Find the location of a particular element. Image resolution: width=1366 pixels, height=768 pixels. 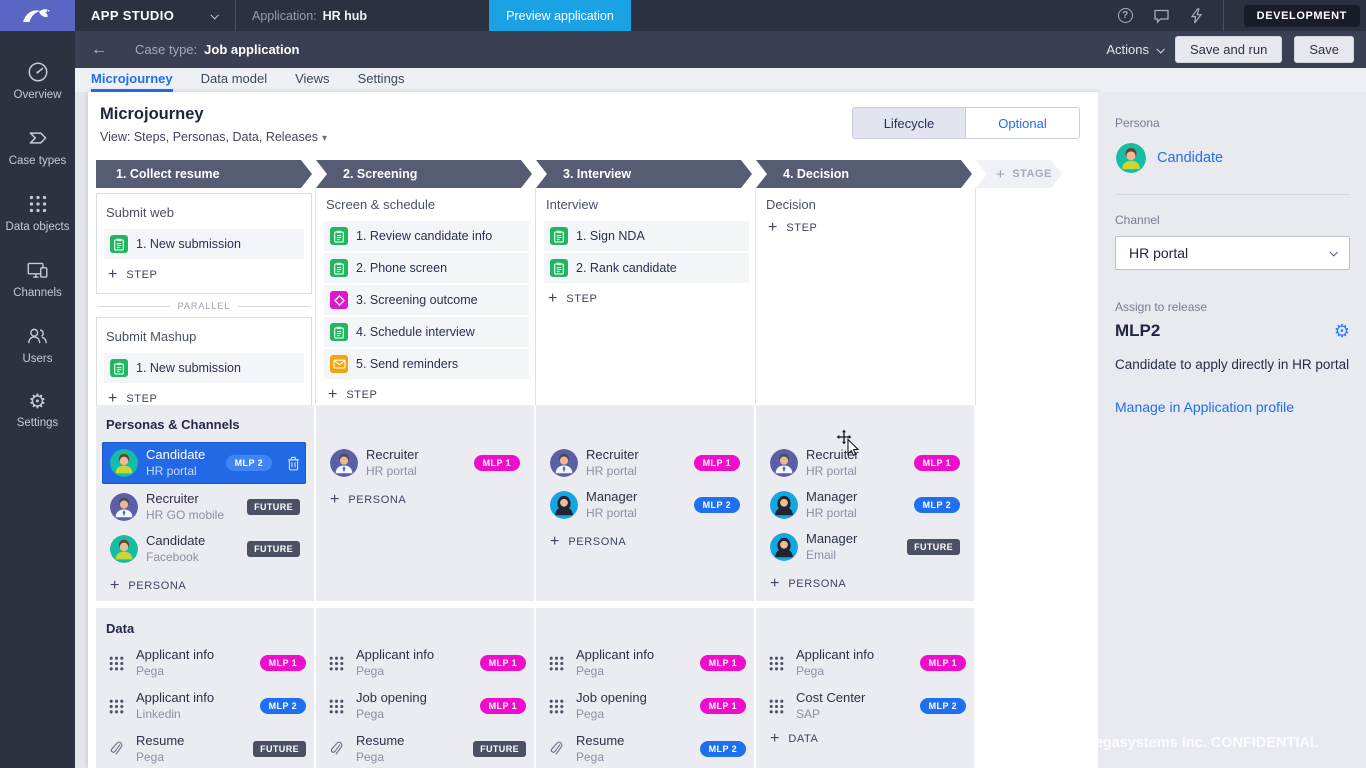

step-item: 3. Screening outcome is located at coordinates (426, 300).